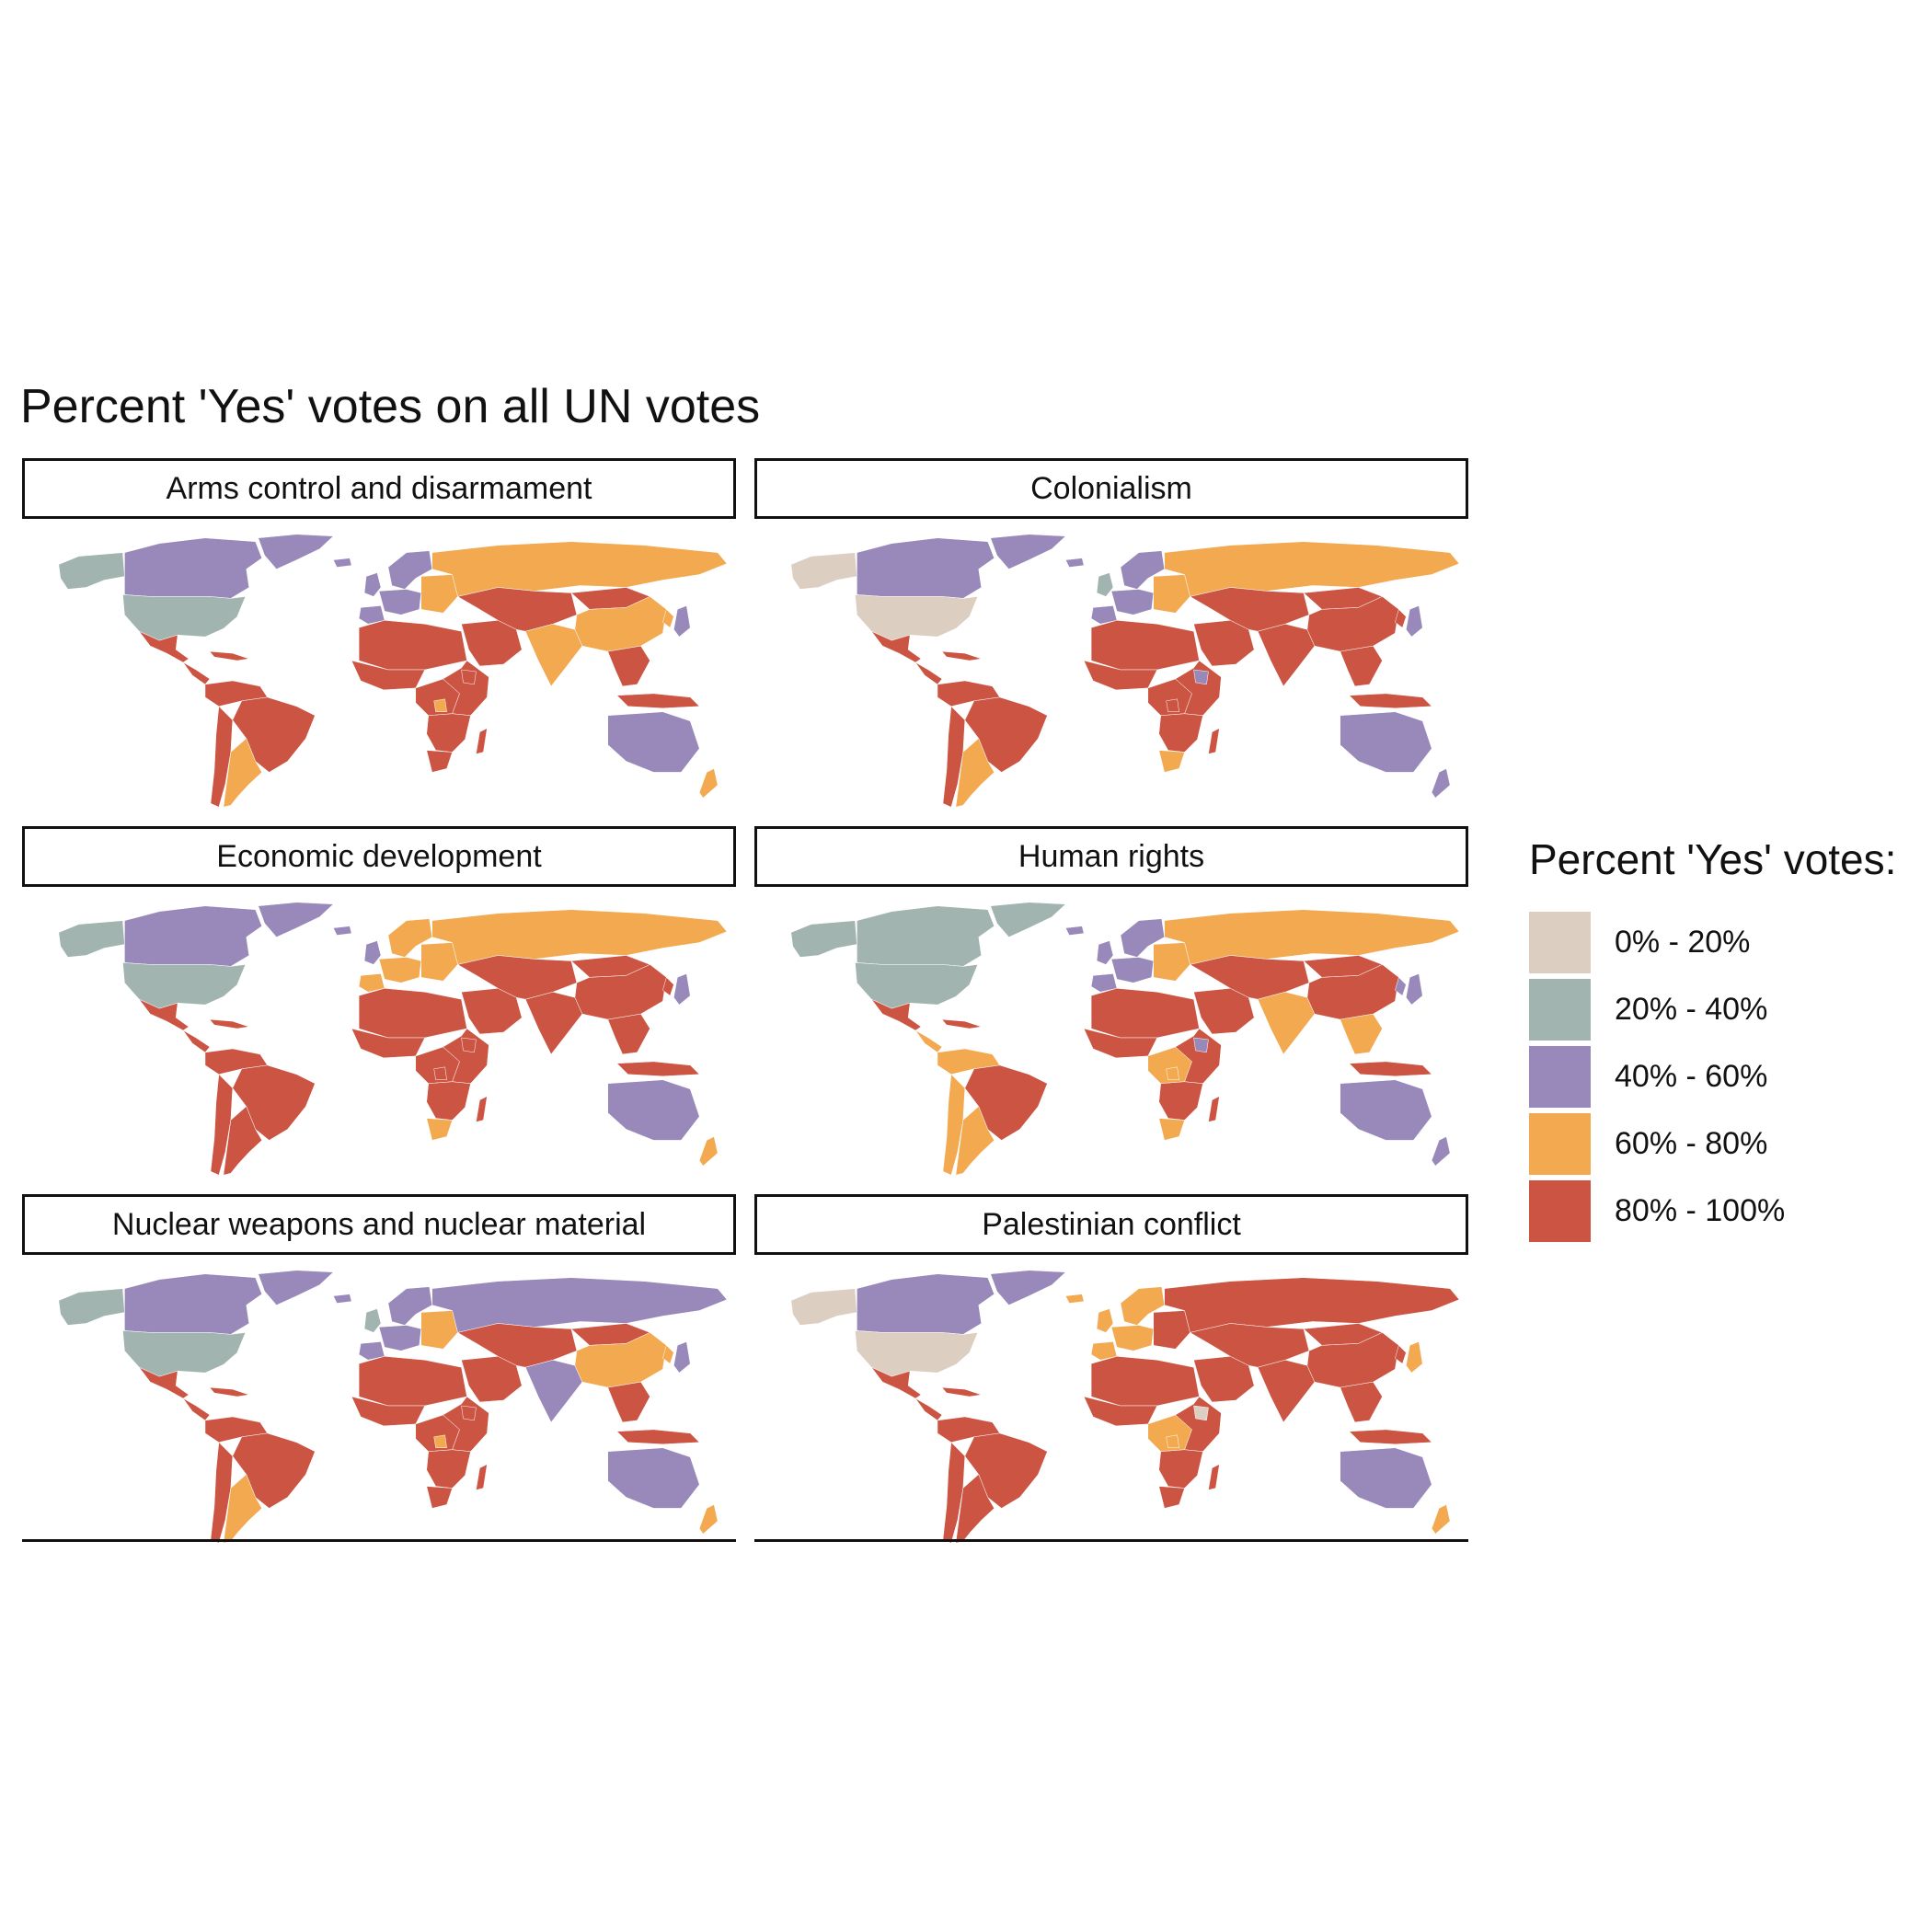 Image resolution: width=1932 pixels, height=1932 pixels. I want to click on facet-strip-label: Human rights, so click(1111, 856).